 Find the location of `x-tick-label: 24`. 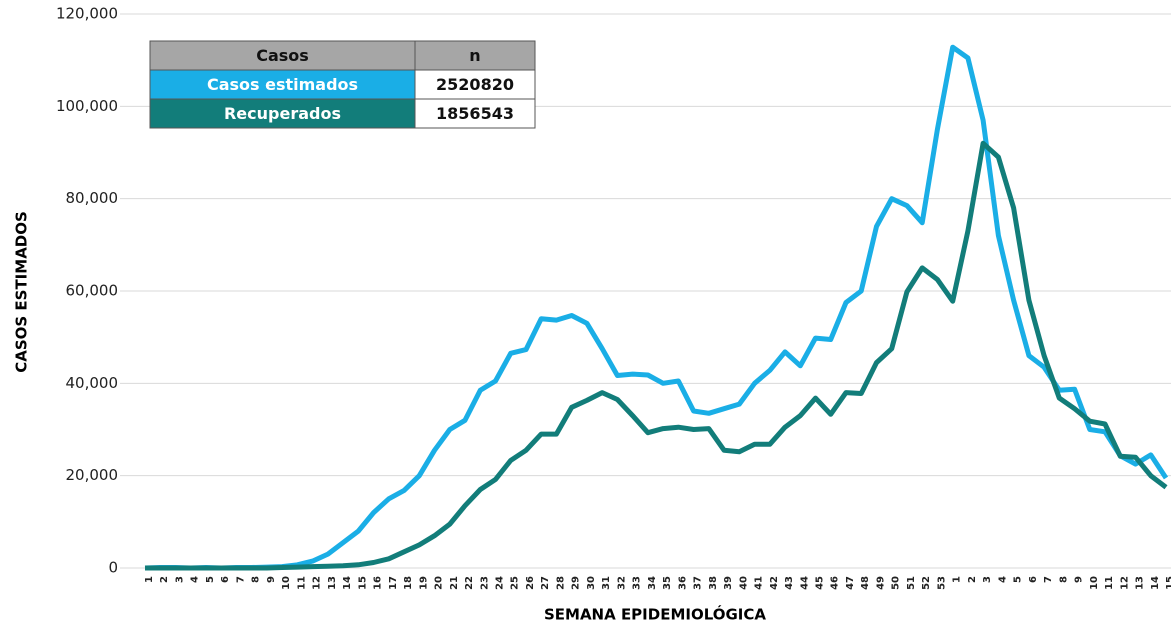

x-tick-label: 24 is located at coordinates (499, 583).